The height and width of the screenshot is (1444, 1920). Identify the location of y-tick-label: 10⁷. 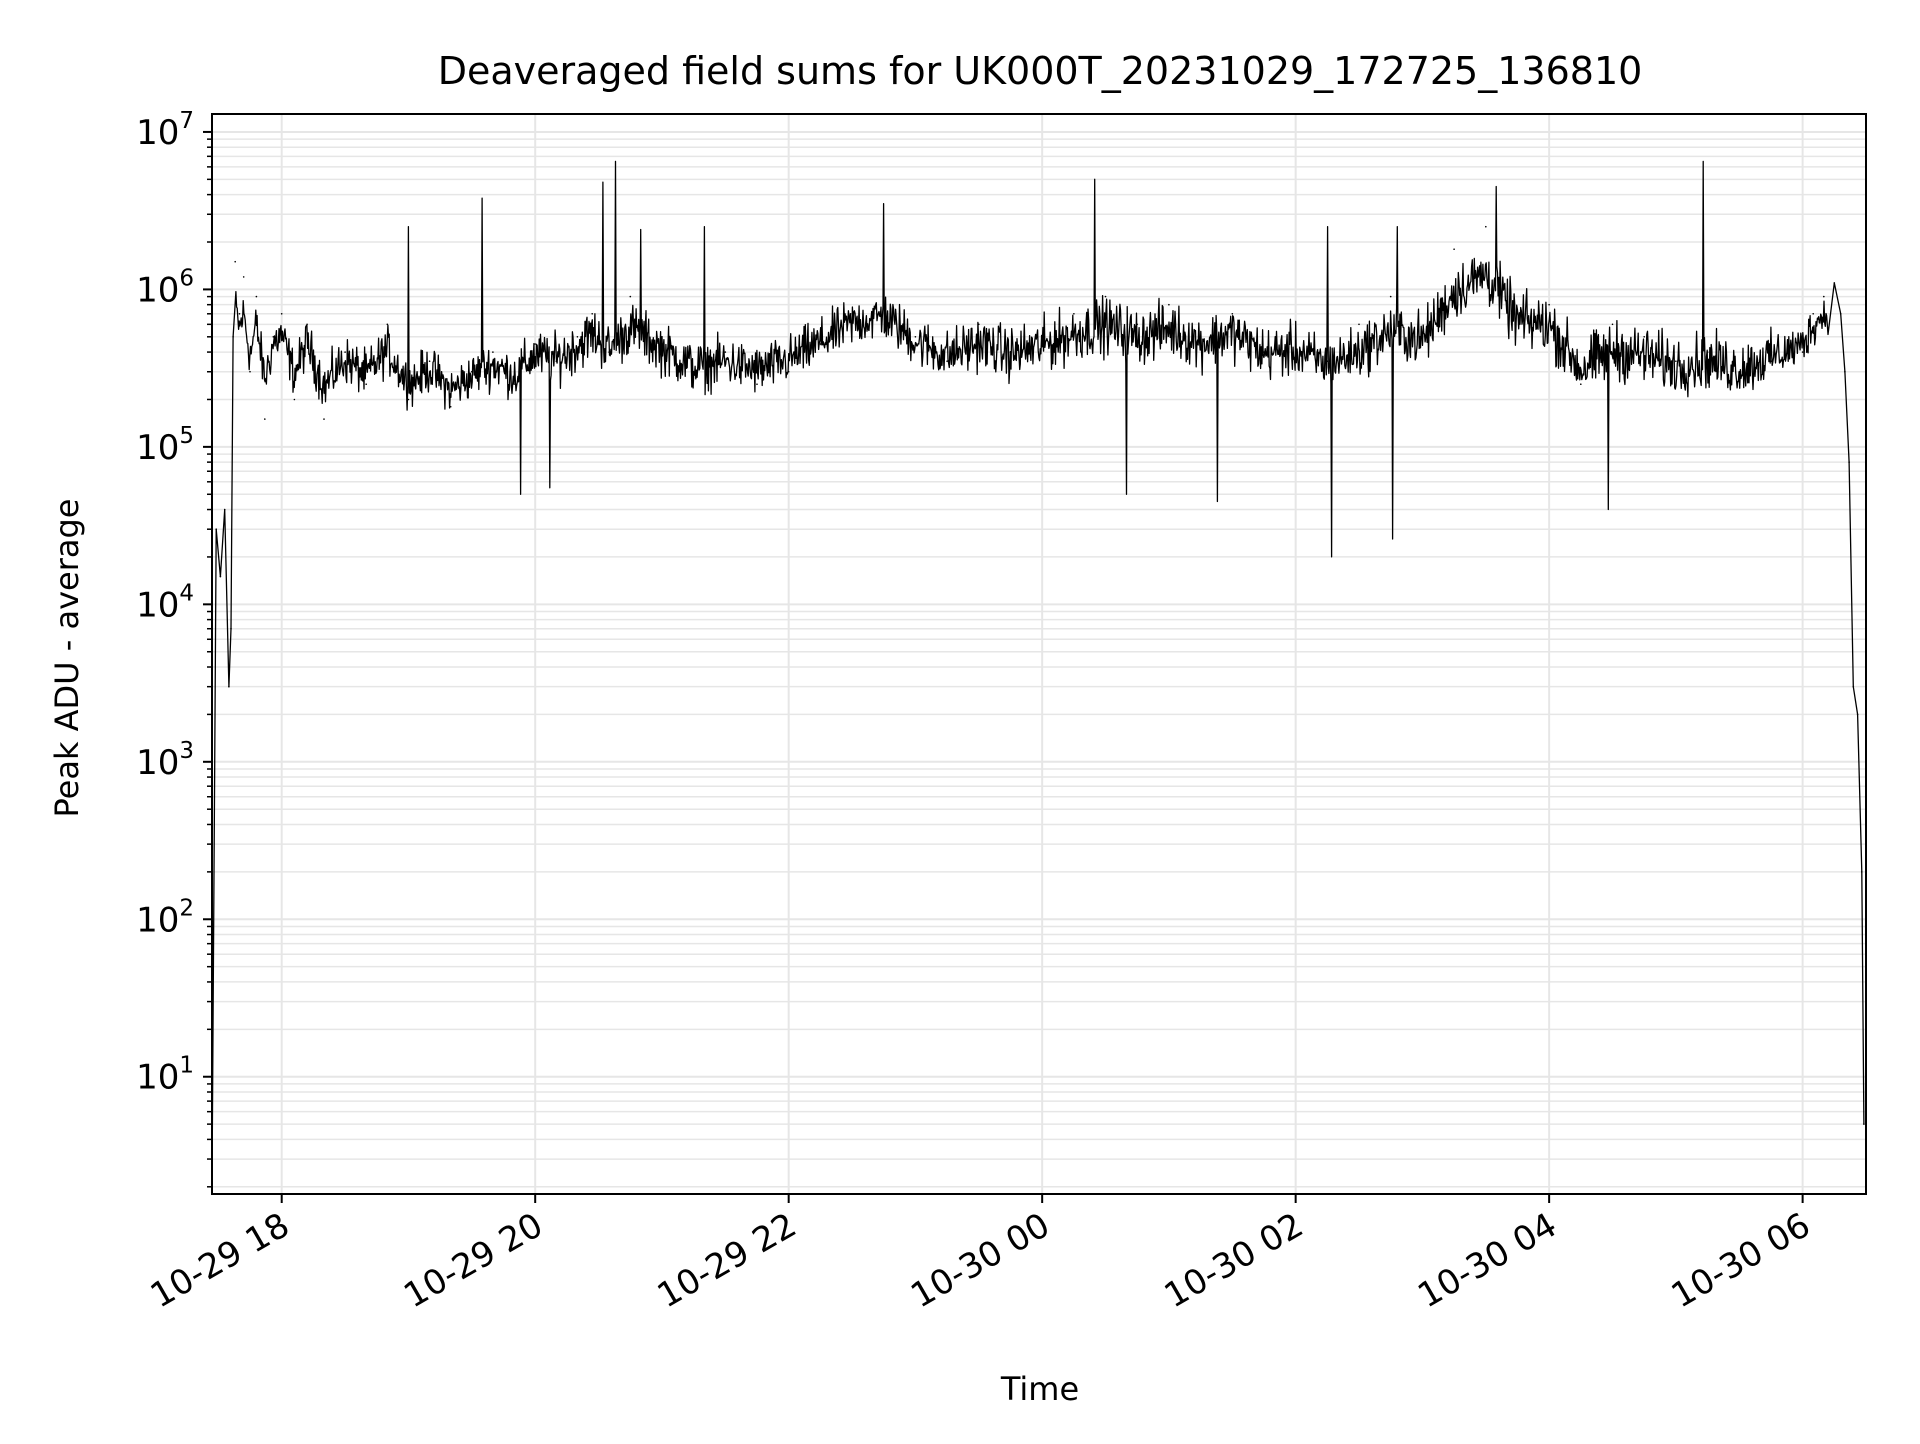
(165, 130).